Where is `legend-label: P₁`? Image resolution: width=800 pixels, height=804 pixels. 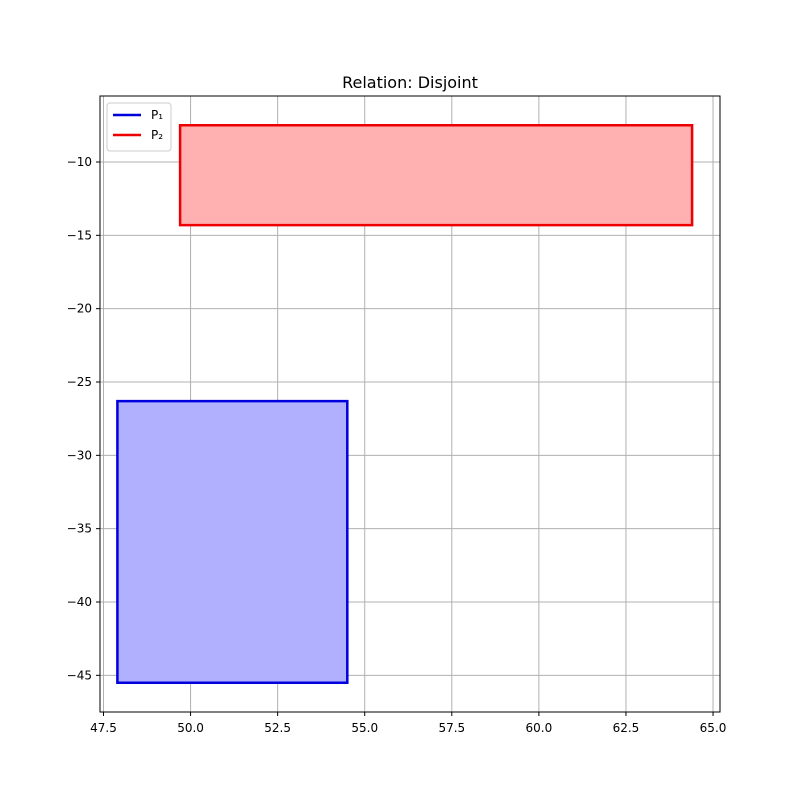
legend-label: P₁ is located at coordinates (157, 115).